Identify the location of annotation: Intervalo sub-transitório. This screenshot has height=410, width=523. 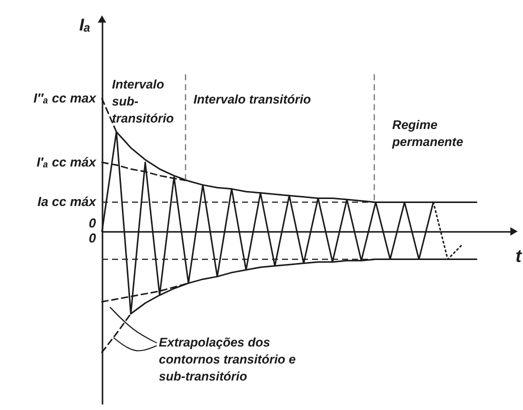
(143, 101).